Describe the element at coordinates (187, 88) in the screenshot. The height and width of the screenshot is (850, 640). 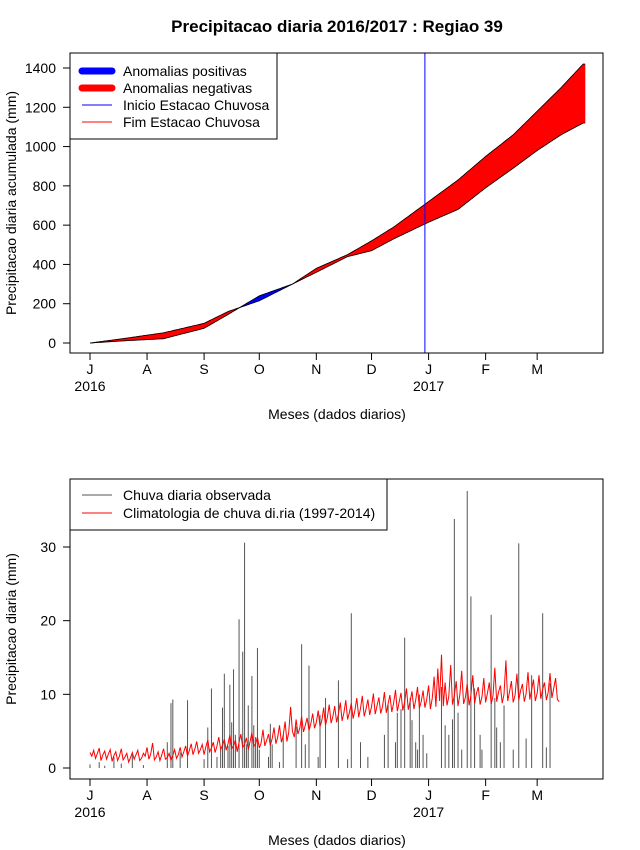
I see `legend-label-negative: Anomalias negativas` at that location.